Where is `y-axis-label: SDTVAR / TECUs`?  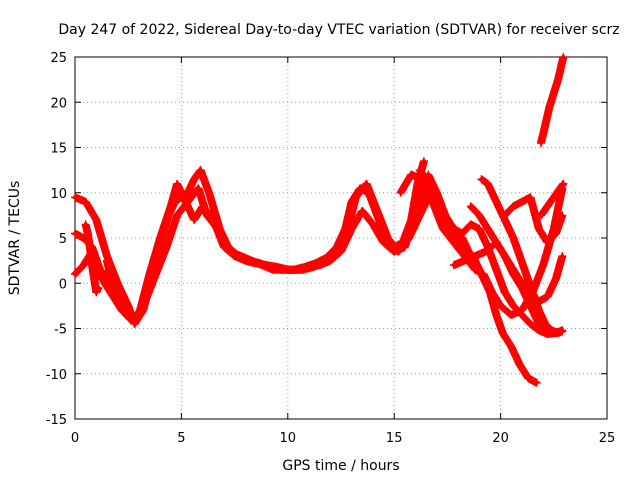
y-axis-label: SDTVAR / TECUs is located at coordinates (15, 238).